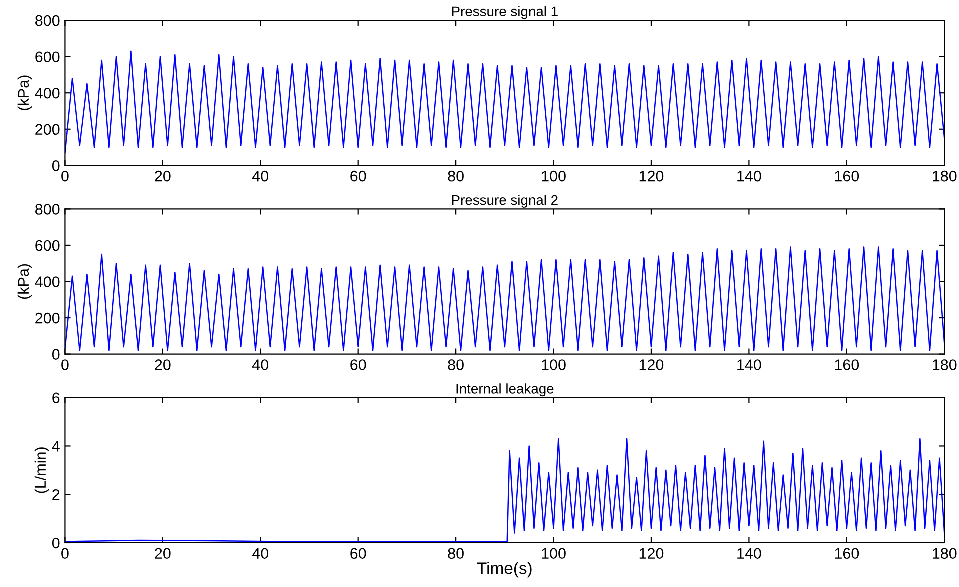 Image resolution: width=959 pixels, height=587 pixels. Describe the element at coordinates (505, 201) in the screenshot. I see `chart-title: Pressure signal 2` at that location.